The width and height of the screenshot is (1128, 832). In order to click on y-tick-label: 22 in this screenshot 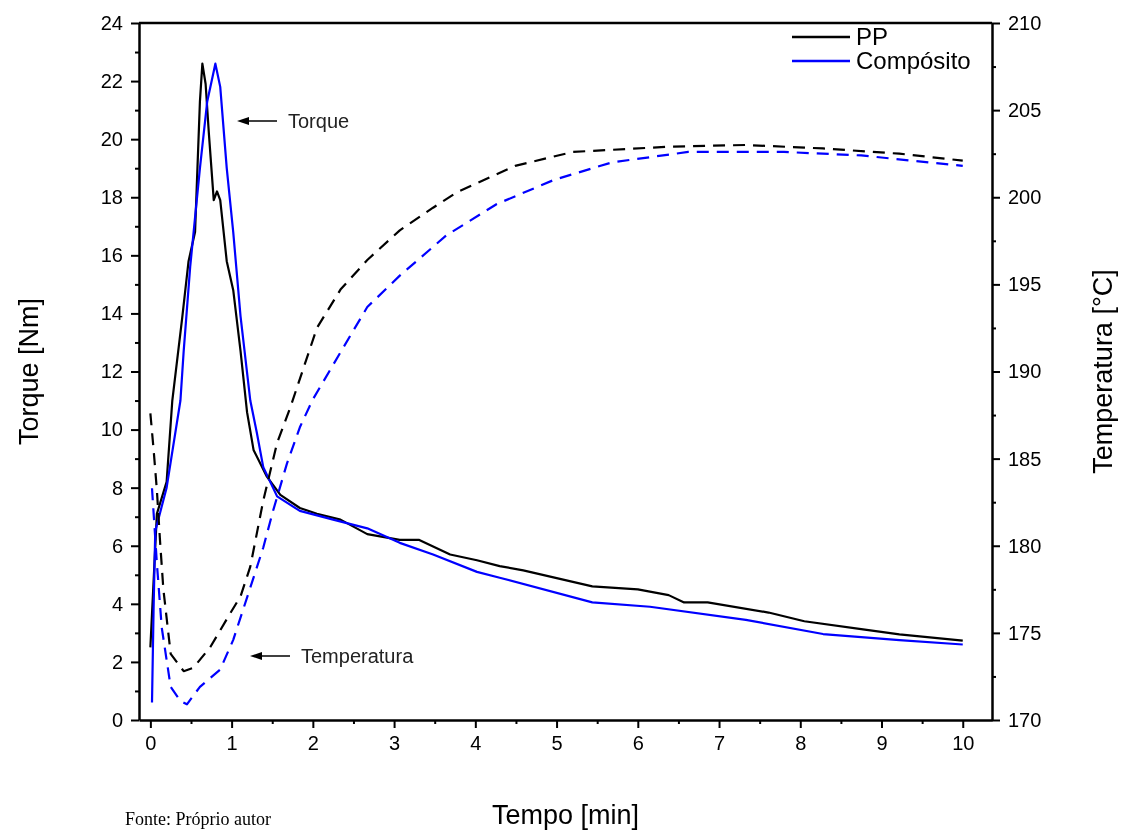, I will do `click(111, 80)`.